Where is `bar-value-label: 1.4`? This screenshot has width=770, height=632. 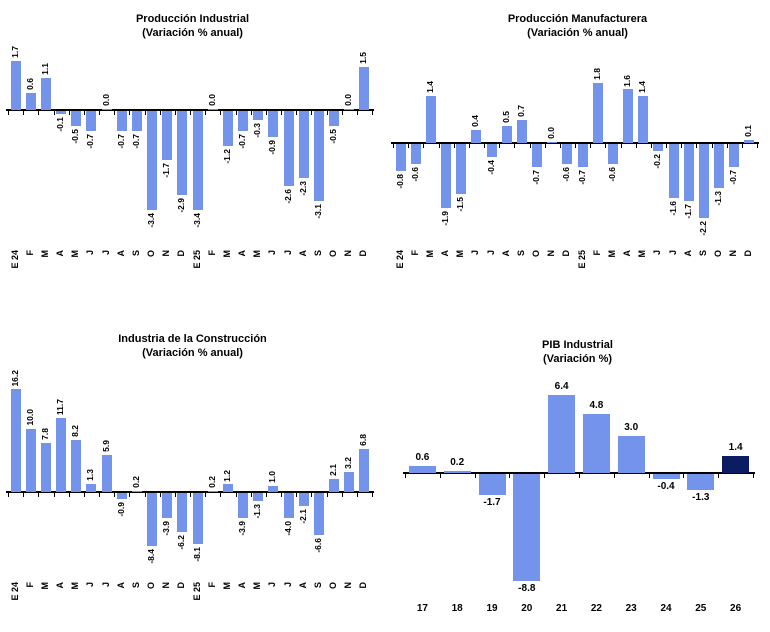 bar-value-label: 1.4 is located at coordinates (735, 447).